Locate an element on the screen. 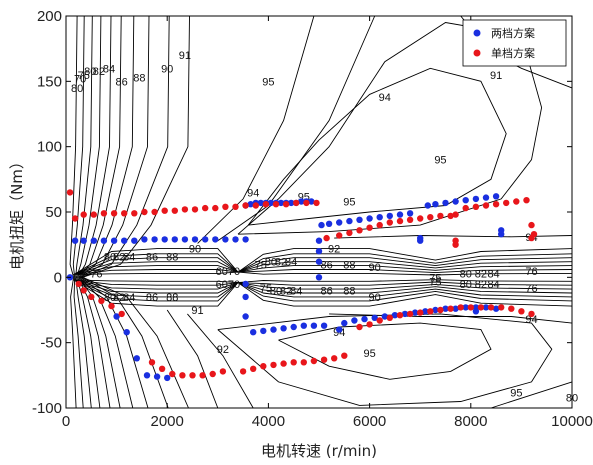 The width and height of the screenshot is (593, 465). contour-label: 76 is located at coordinates (531, 272).